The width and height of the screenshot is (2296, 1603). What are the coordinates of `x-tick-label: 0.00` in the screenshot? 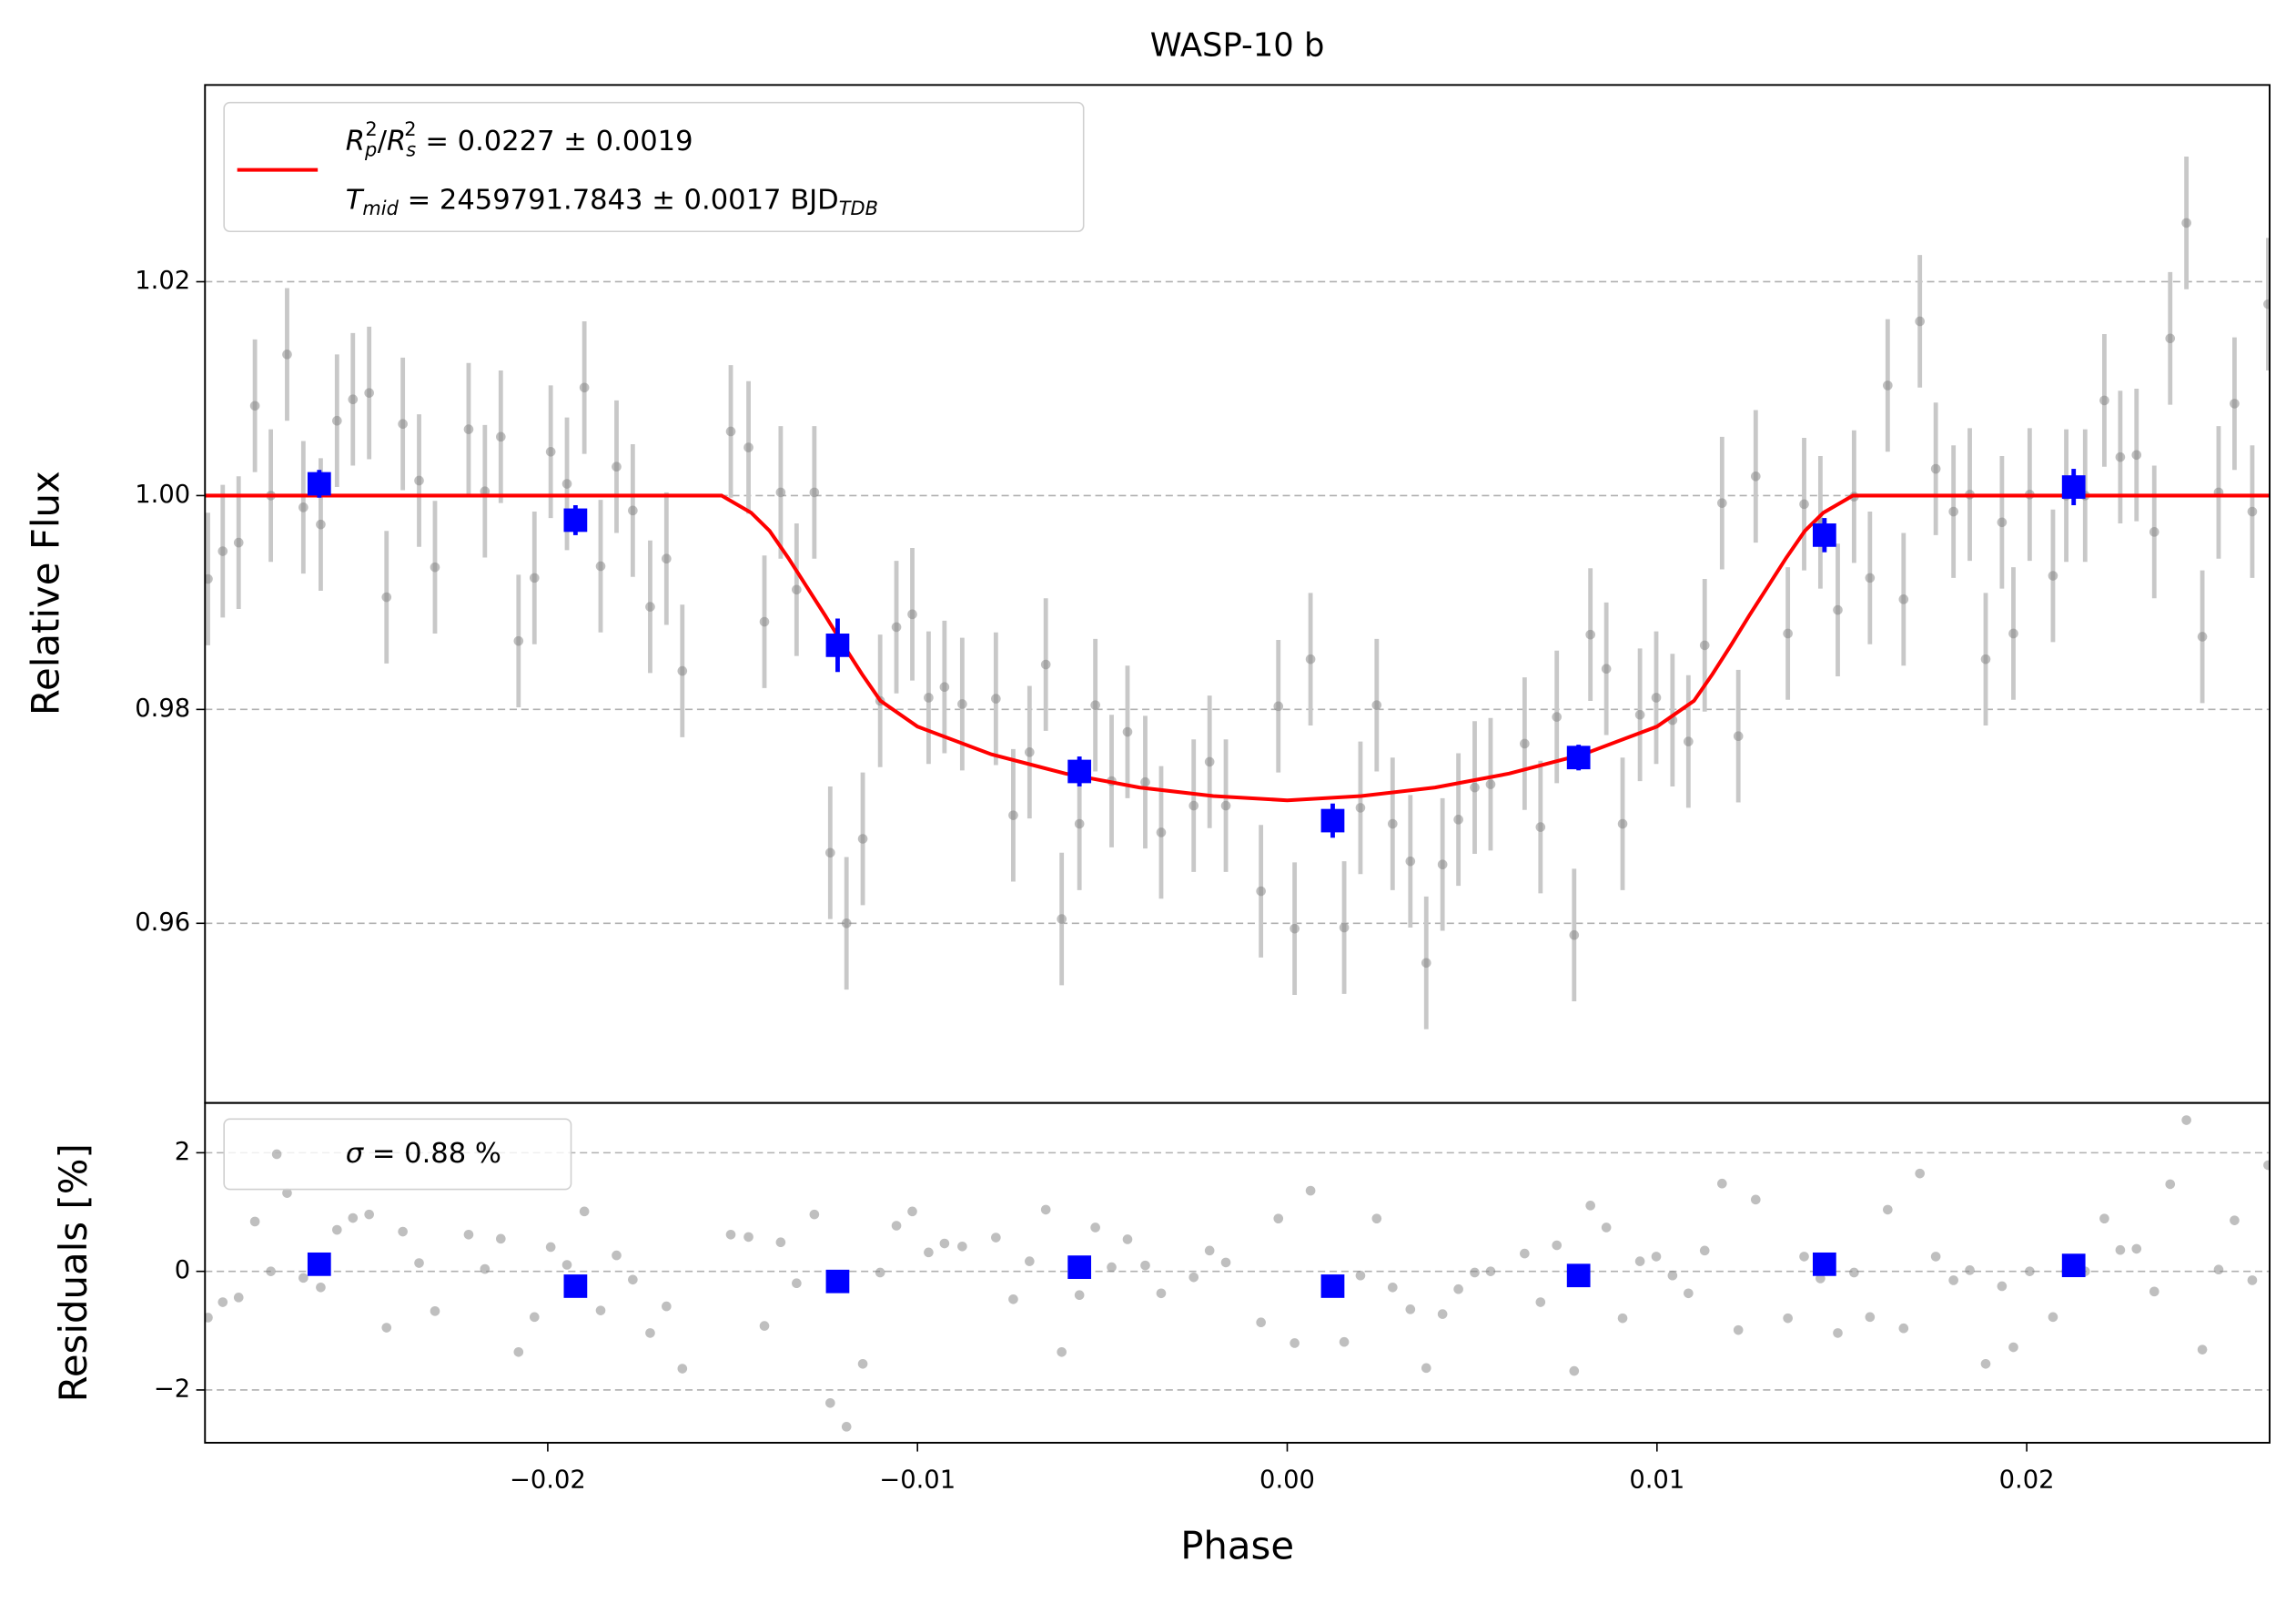 It's located at (1287, 1480).